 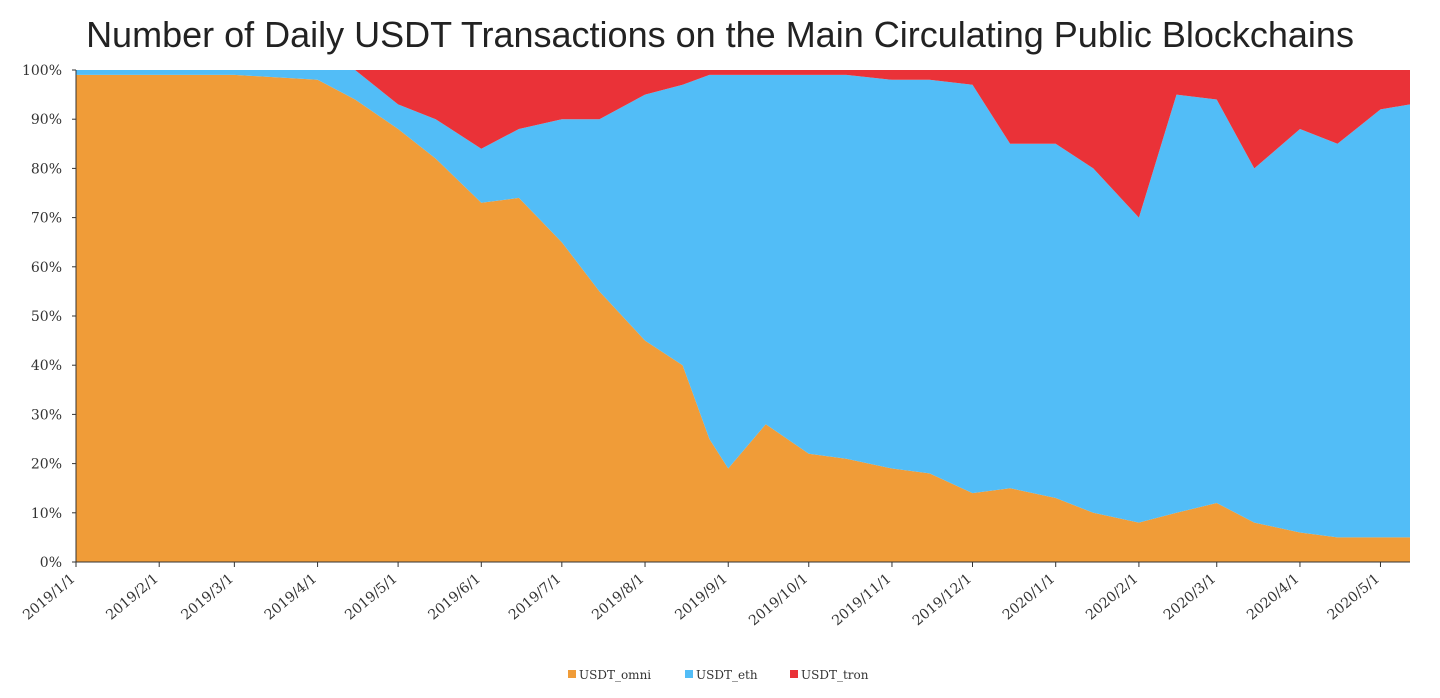 I want to click on x-tick-label: 2019/6/1, so click(x=454, y=597).